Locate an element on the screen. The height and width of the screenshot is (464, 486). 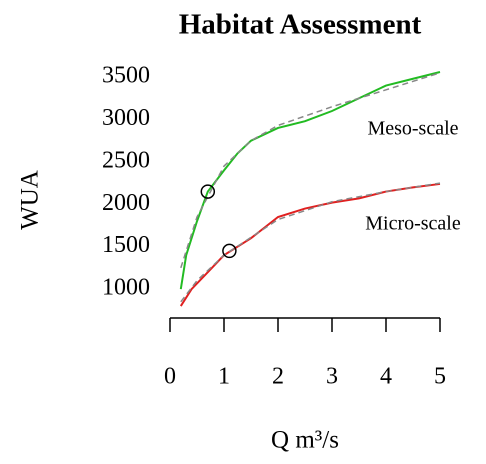
chart-title: Habitat Assessment is located at coordinates (300, 25).